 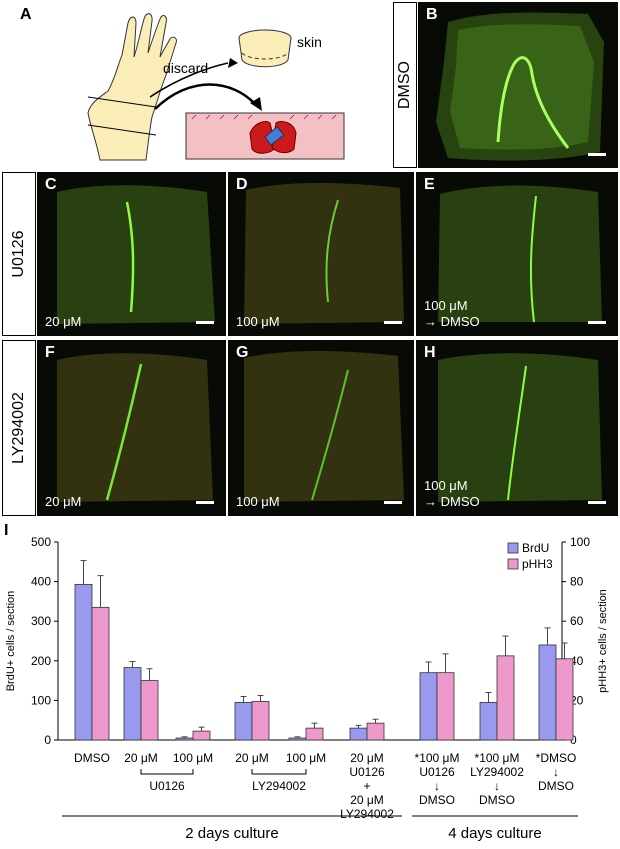 I want to click on y-tick-label-right: 20, so click(x=577, y=700).